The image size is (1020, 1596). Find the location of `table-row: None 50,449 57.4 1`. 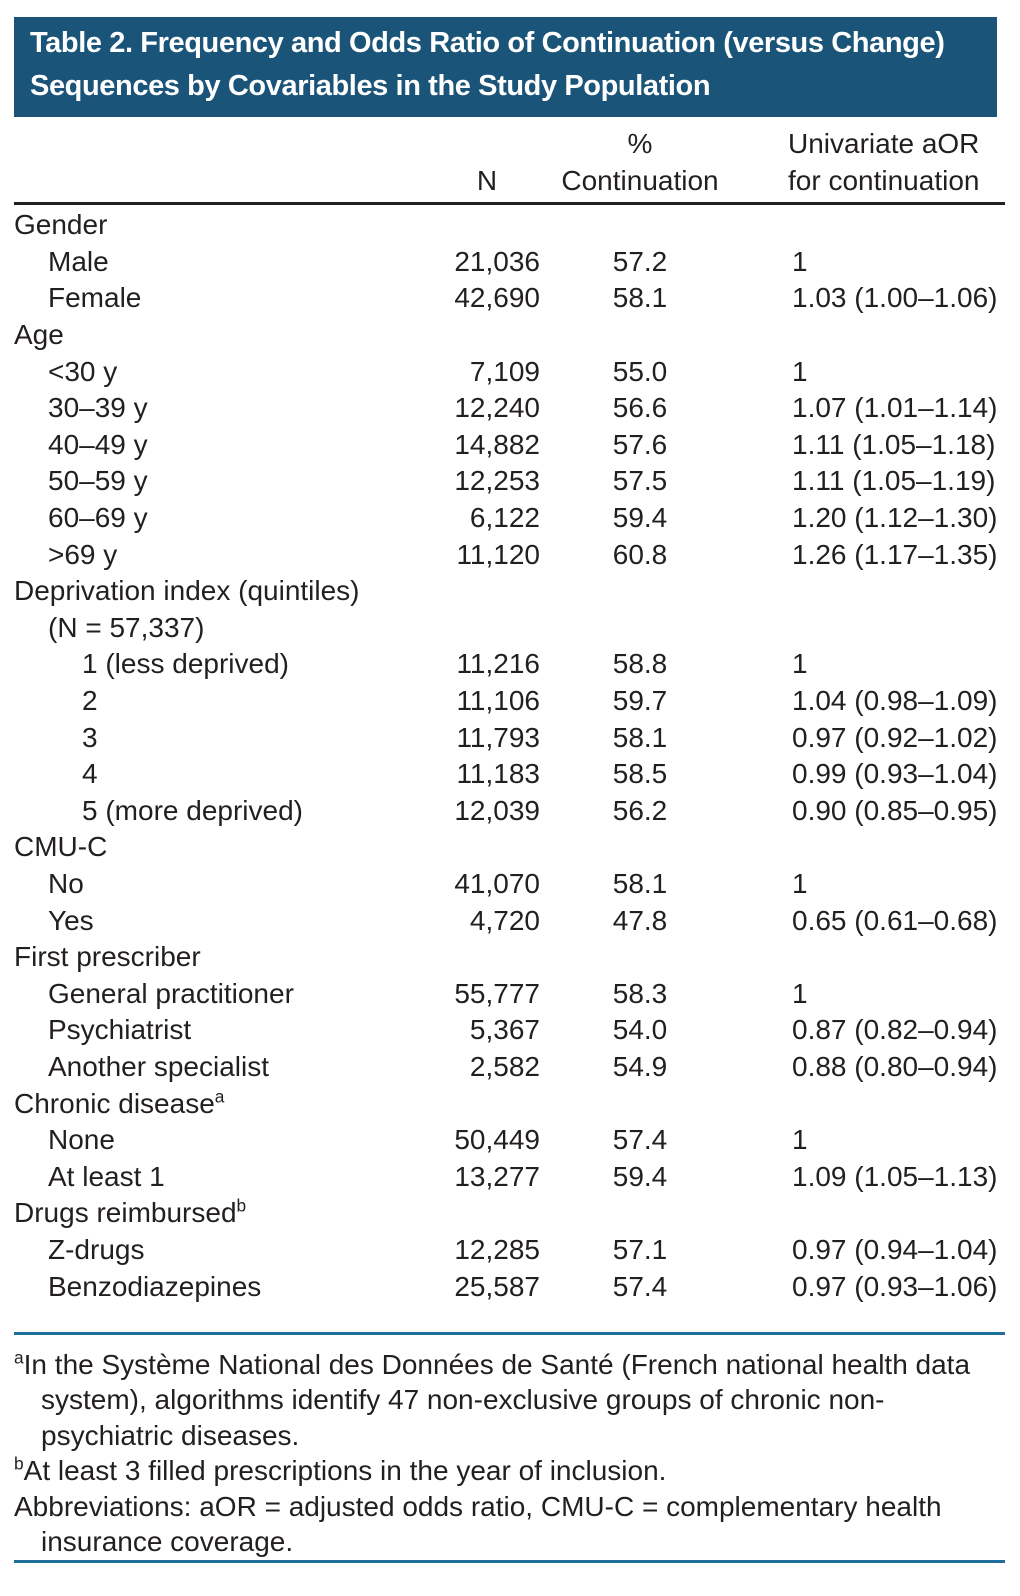

table-row: None 50,449 57.4 1 is located at coordinates (509, 1140).